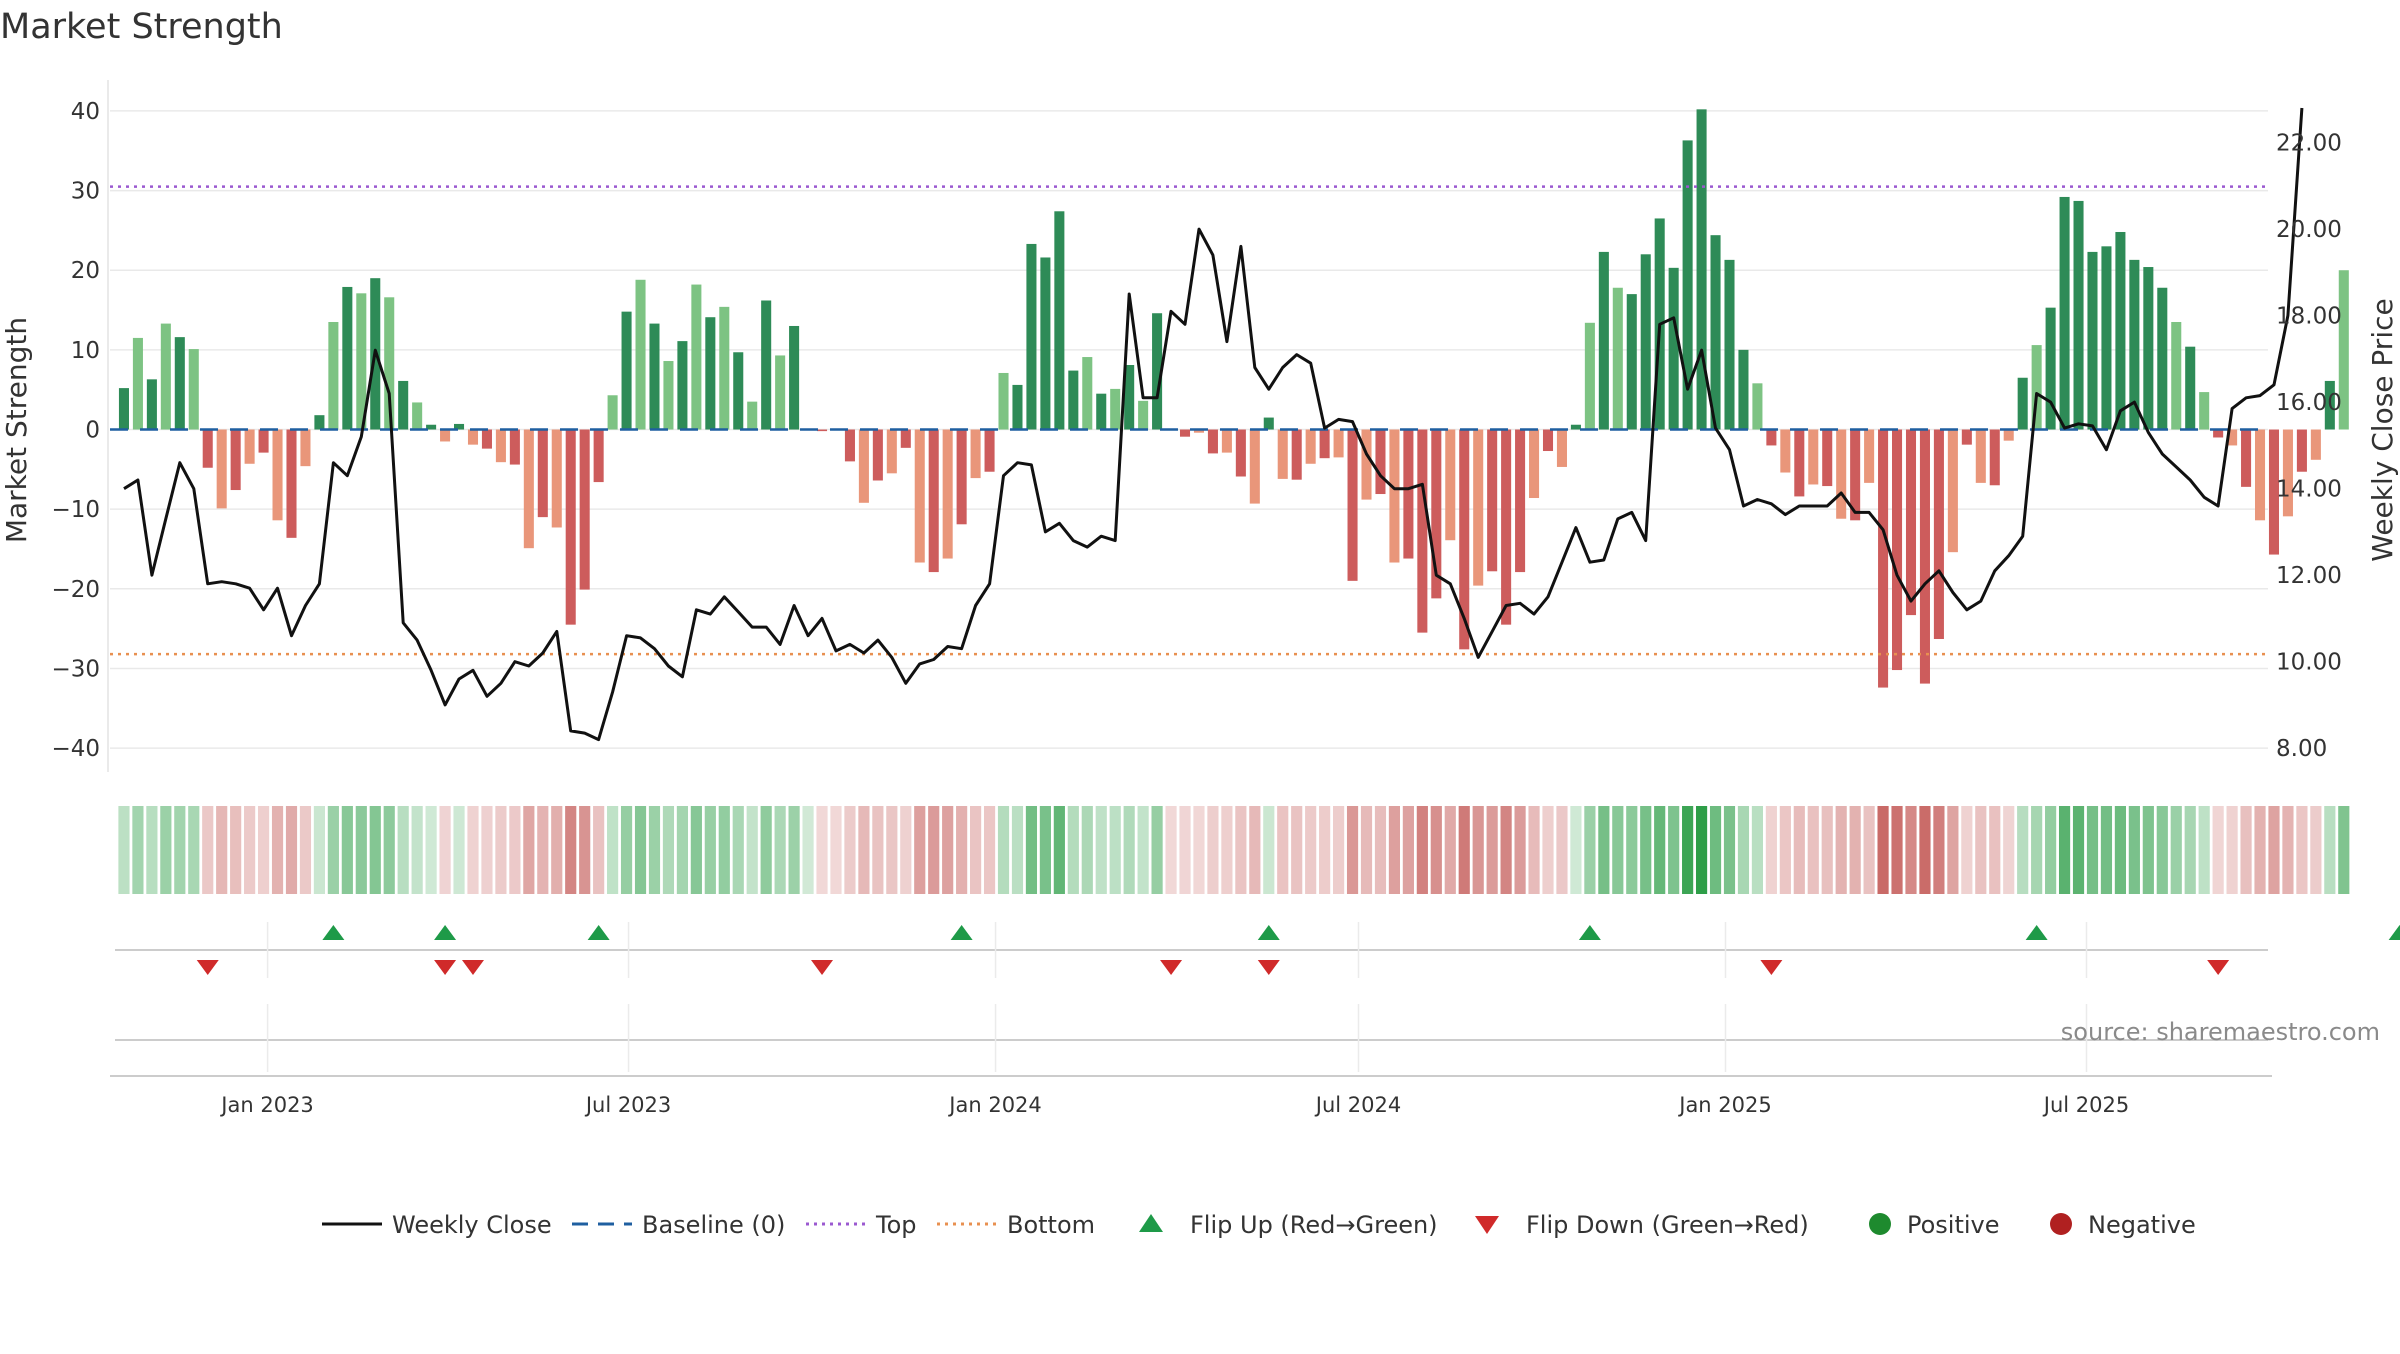 This screenshot has height=1354, width=2400. I want to click on right-y-tick-label: 10.00, so click(2309, 663).